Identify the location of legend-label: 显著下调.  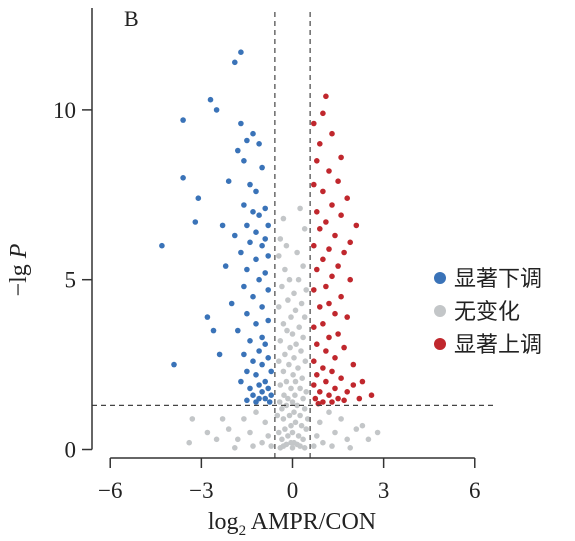
(498, 279).